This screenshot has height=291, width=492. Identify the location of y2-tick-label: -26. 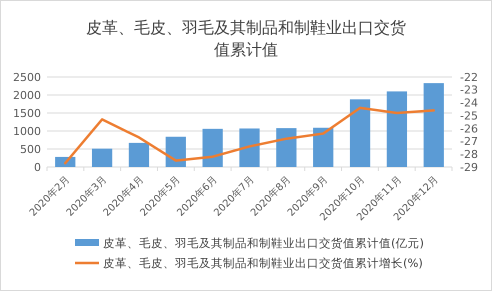
(469, 129).